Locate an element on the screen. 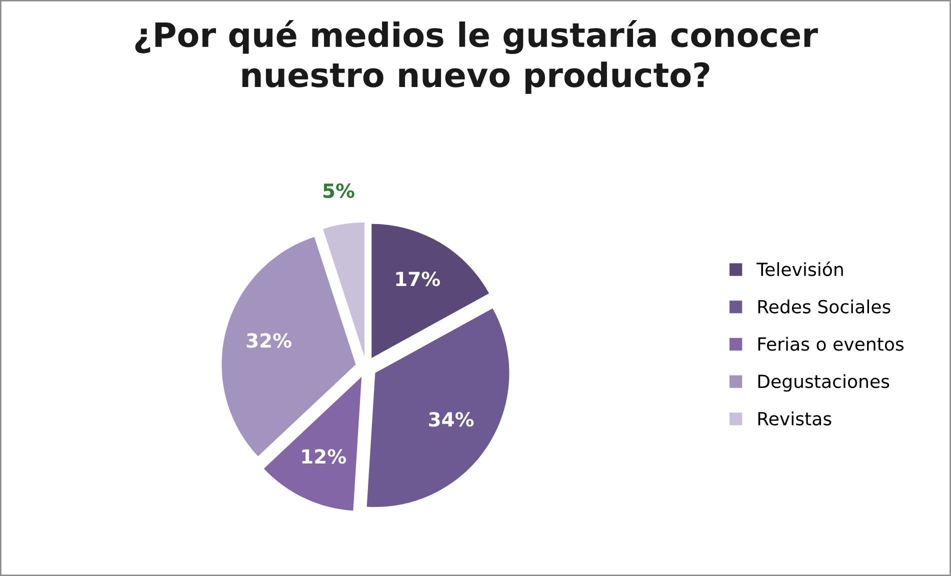 The width and height of the screenshot is (951, 576). legend-label: Degustaciones is located at coordinates (824, 383).